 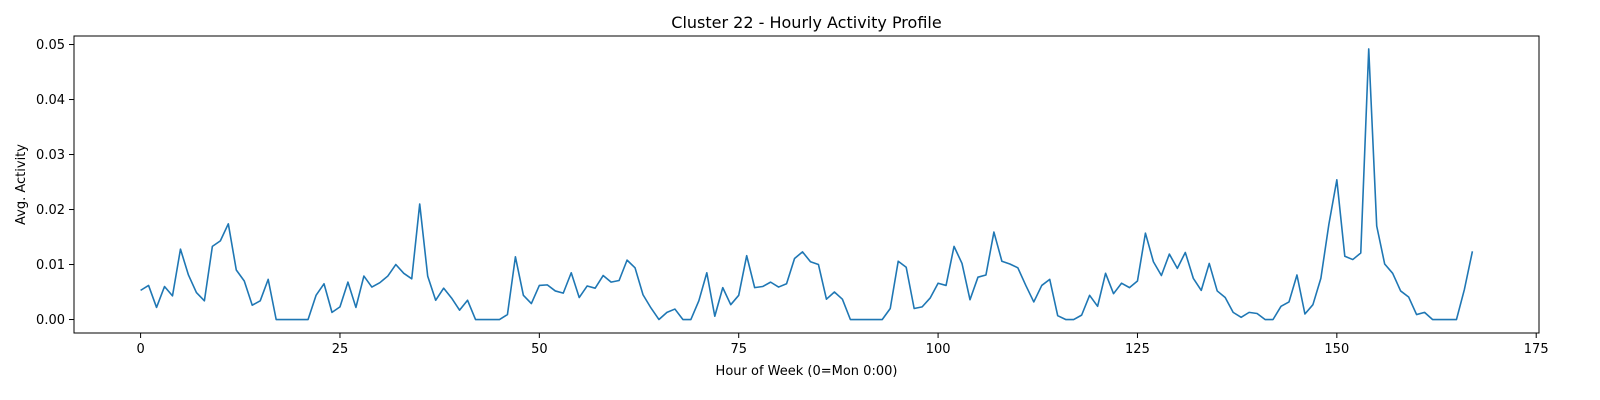 What do you see at coordinates (55, 183) in the screenshot?
I see `y-axis: 0.00 0.01 0.02 0.03 0.04 0.05` at bounding box center [55, 183].